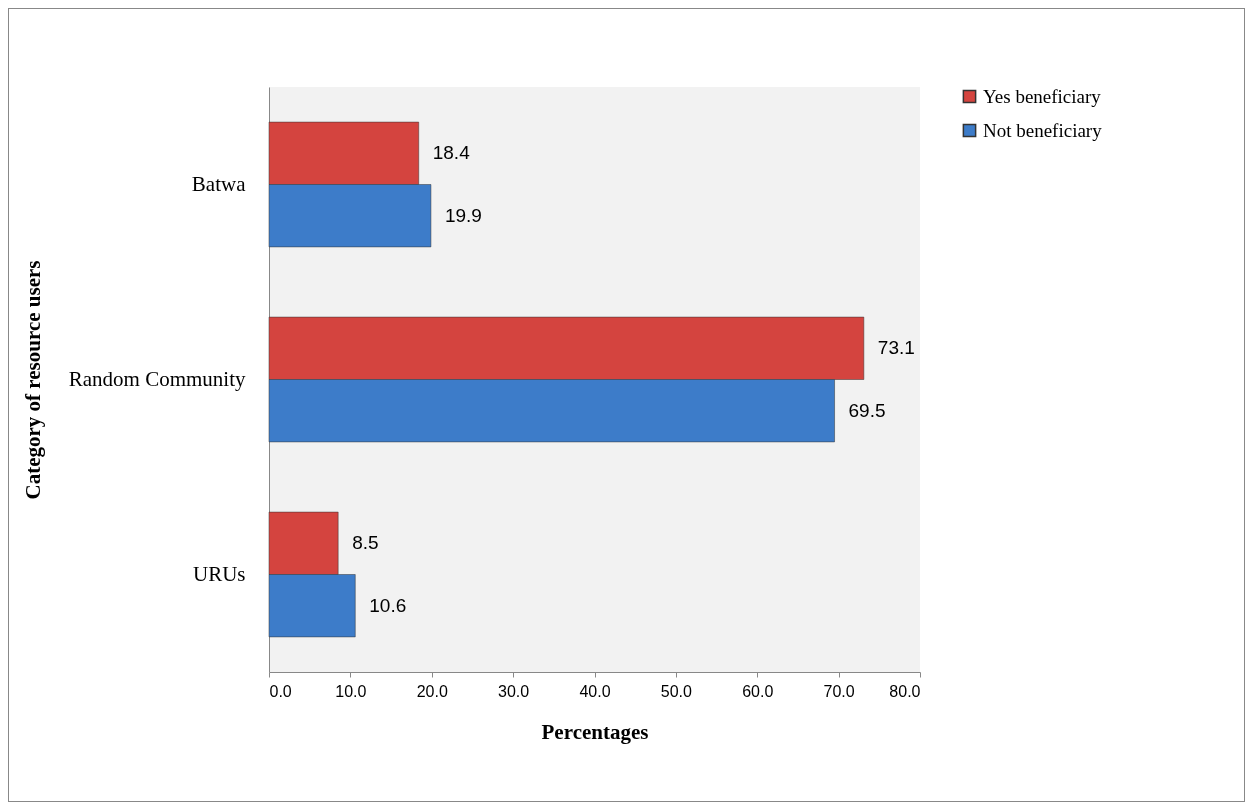 This screenshot has height=810, width=1253. What do you see at coordinates (1042, 96) in the screenshot?
I see `legend-label: Yes beneficiary` at bounding box center [1042, 96].